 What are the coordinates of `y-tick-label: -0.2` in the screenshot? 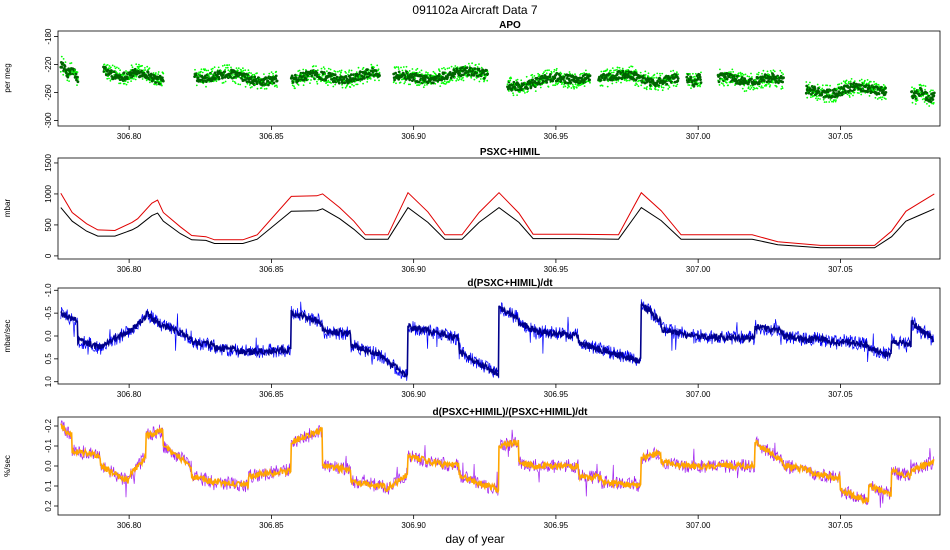 It's located at (48, 426).